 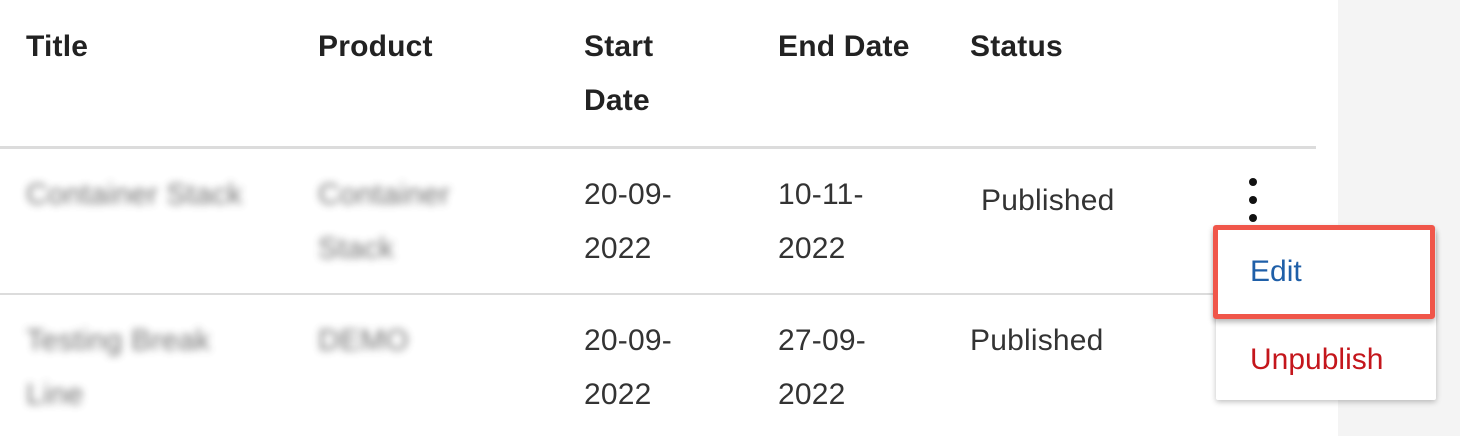 What do you see at coordinates (363, 340) in the screenshot?
I see `row-2-product: DEMO` at bounding box center [363, 340].